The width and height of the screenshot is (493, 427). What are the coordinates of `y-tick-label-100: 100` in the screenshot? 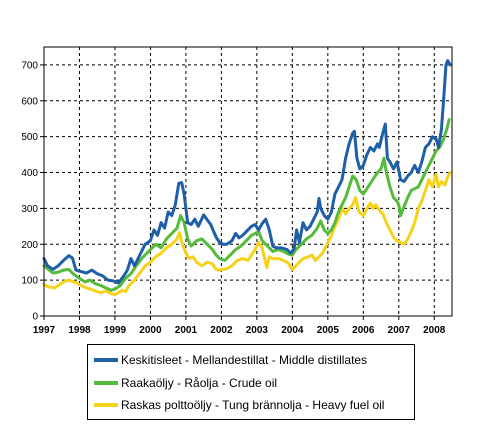 It's located at (29, 281).